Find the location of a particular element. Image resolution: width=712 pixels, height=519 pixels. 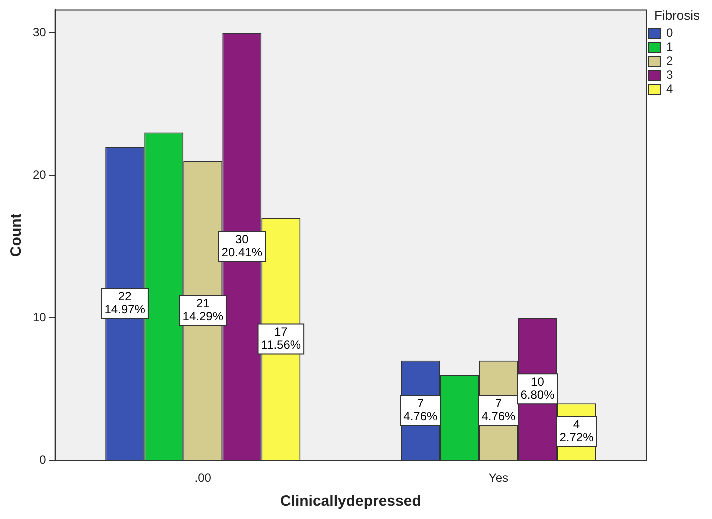

data-label: 21 14.29% is located at coordinates (203, 310).